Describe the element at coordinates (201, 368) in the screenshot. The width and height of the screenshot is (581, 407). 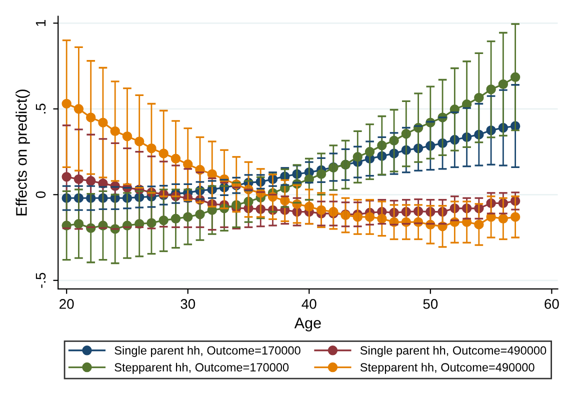
I see `legend-label: Stepparent hh, Outcome=170000` at that location.